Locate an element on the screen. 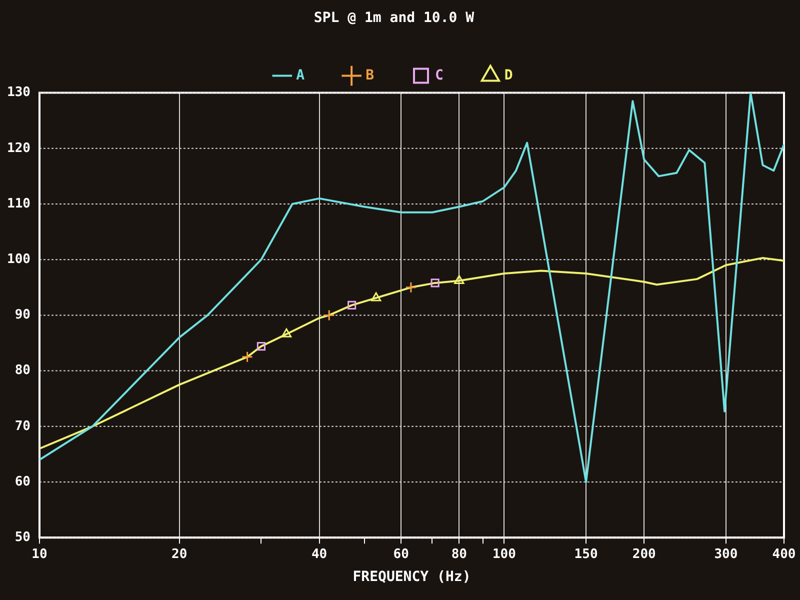 The image size is (800, 600). x-tick-label: 300 is located at coordinates (726, 554).